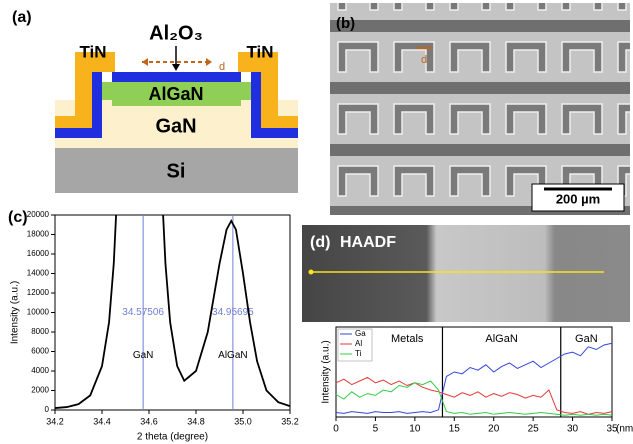  Describe the element at coordinates (22, 17) in the screenshot. I see `panel-label: (a)` at that location.